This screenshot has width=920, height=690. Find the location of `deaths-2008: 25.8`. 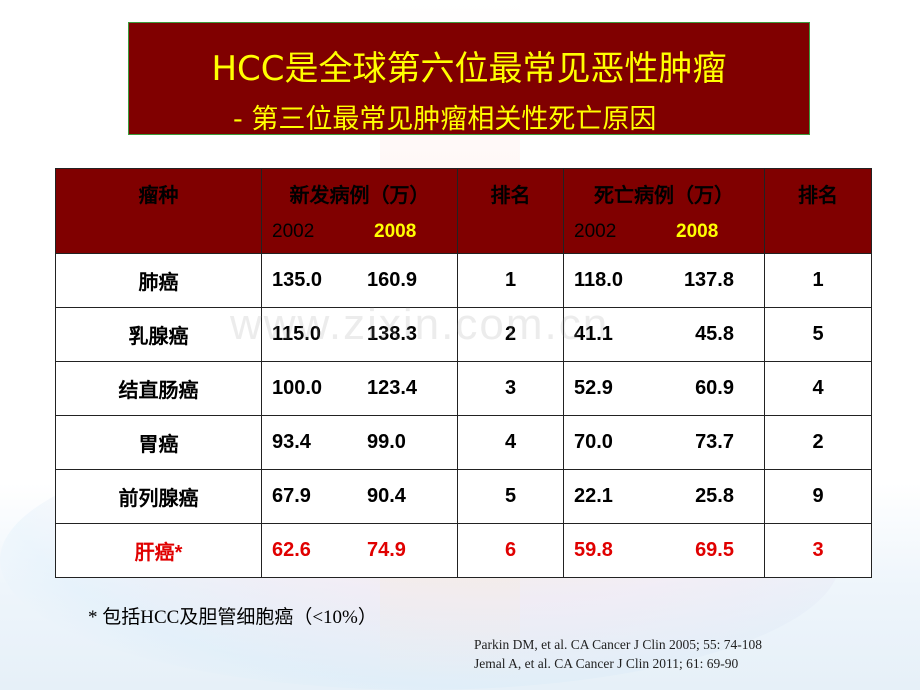

deaths-2008: 25.8 is located at coordinates (714, 496).